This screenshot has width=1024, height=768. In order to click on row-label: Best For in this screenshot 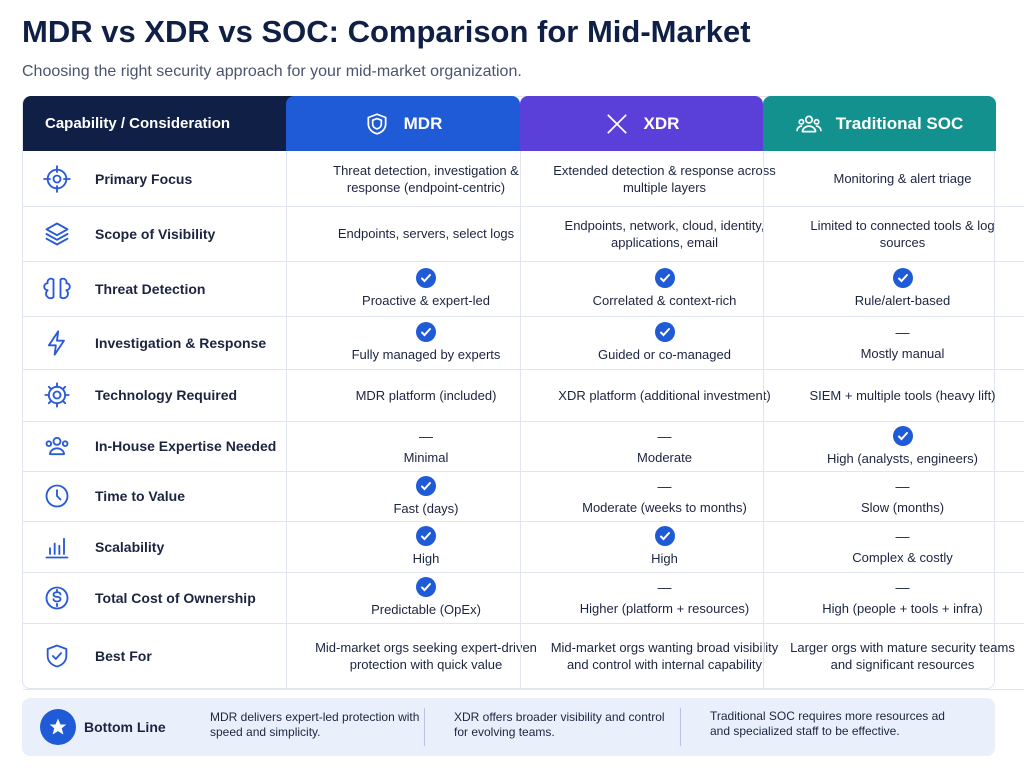, I will do `click(190, 656)`.